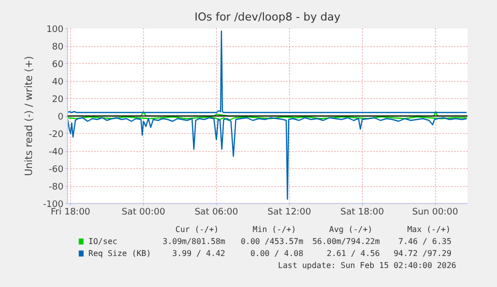 The width and height of the screenshot is (497, 287). What do you see at coordinates (429, 229) in the screenshot?
I see `text: Max (-/+)` at bounding box center [429, 229].